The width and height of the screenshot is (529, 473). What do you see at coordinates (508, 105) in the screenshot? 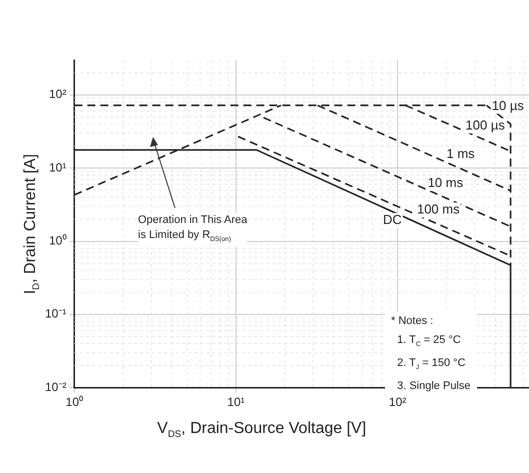
I see `series-label: 10 µs` at bounding box center [508, 105].